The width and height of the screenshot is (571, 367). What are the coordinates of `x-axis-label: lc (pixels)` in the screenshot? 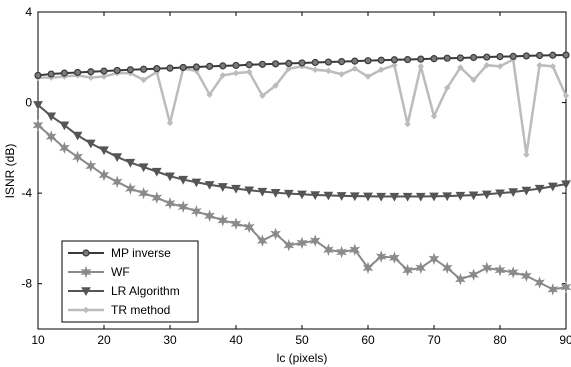 It's located at (302, 358).